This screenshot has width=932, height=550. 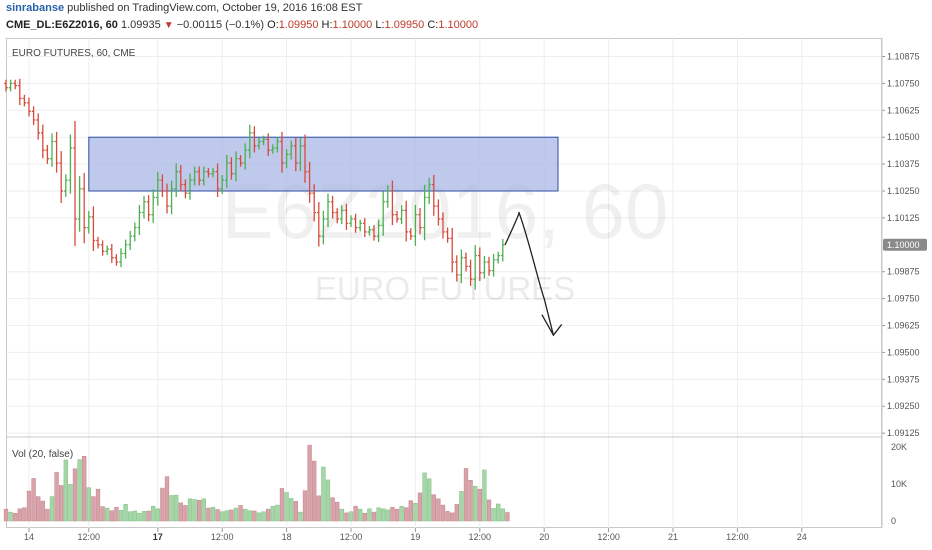 What do you see at coordinates (903, 191) in the screenshot?
I see `price-tick-label: 1.10250` at bounding box center [903, 191].